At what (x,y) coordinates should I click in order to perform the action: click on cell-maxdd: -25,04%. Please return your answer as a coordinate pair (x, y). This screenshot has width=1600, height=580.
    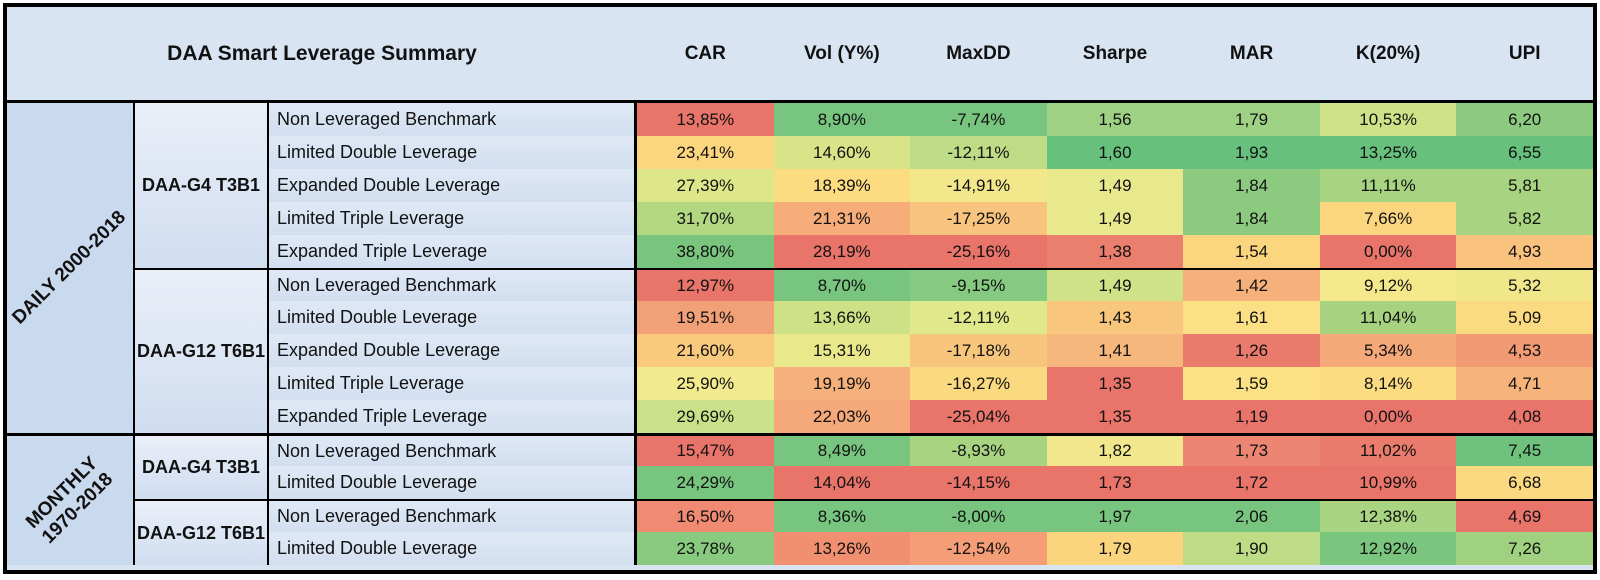
    Looking at the image, I should click on (978, 416).